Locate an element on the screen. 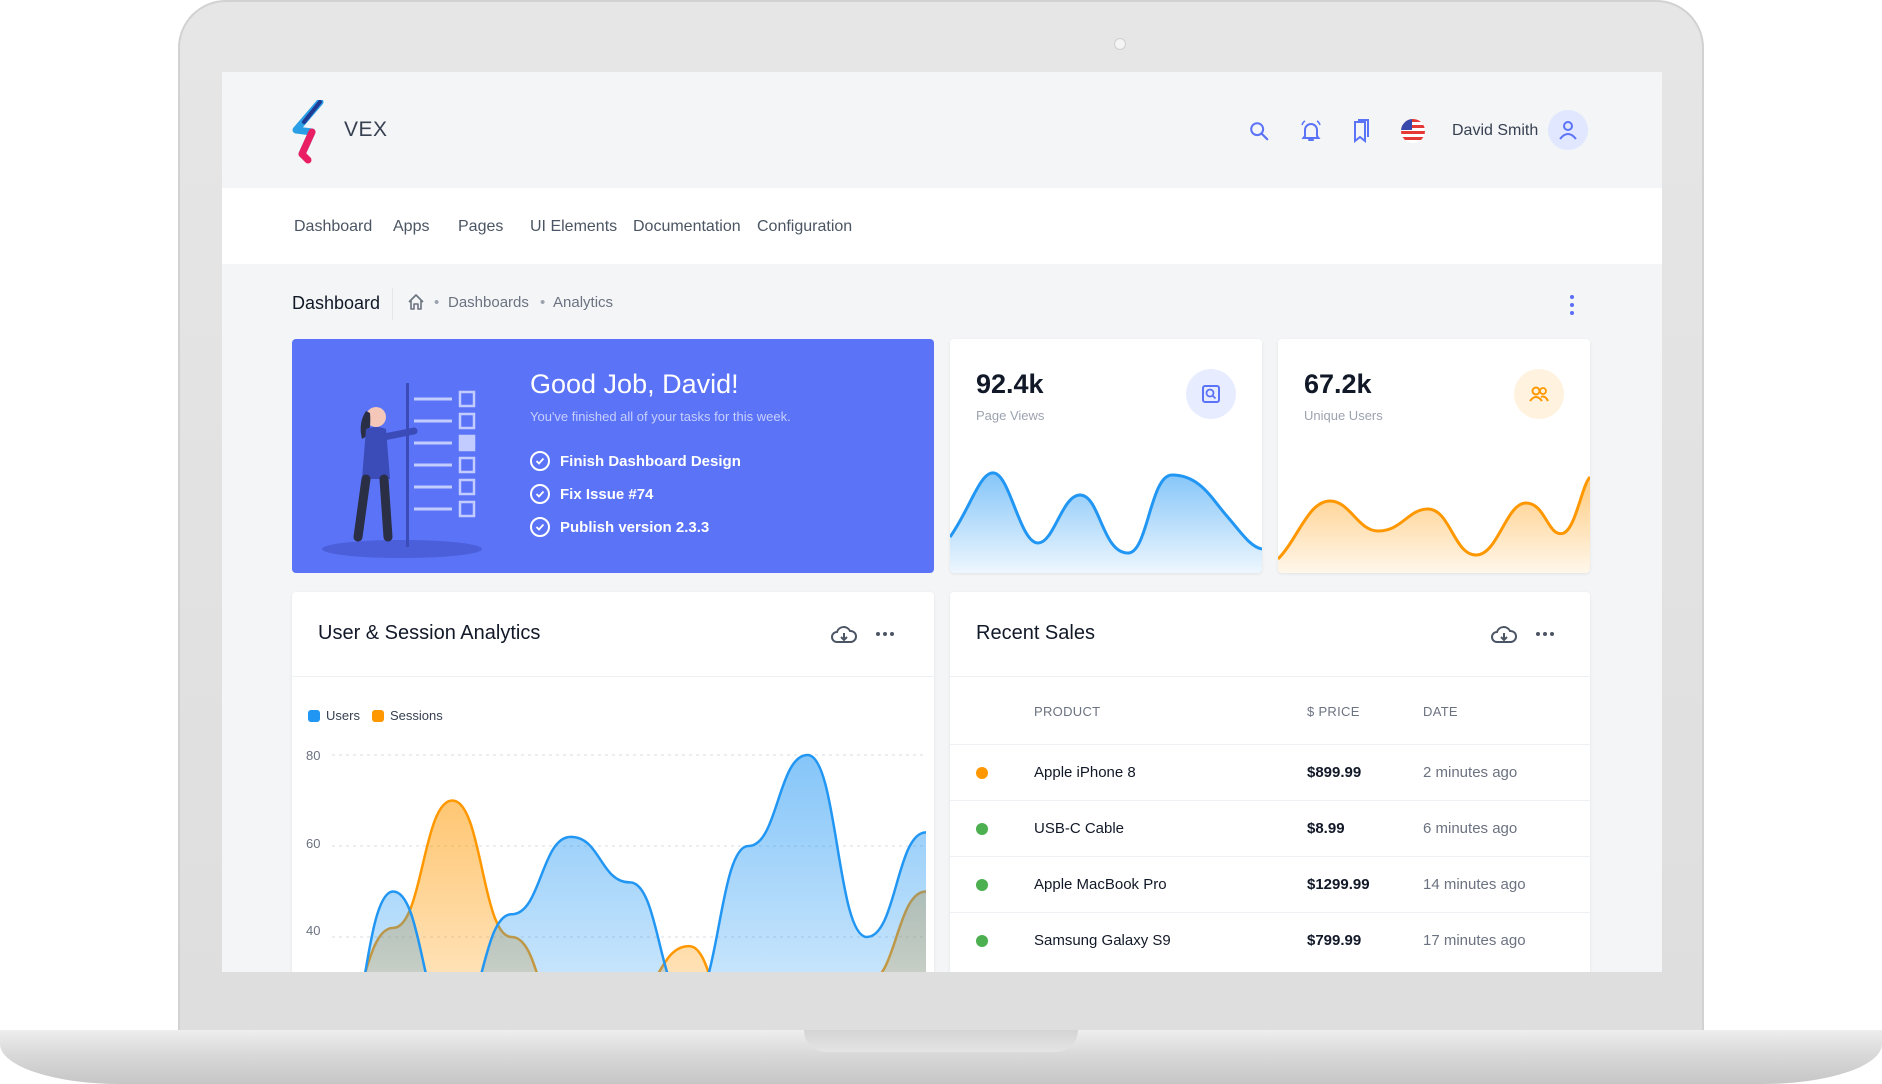 The height and width of the screenshot is (1084, 1882). analytics-area-chart is located at coordinates (629, 863).